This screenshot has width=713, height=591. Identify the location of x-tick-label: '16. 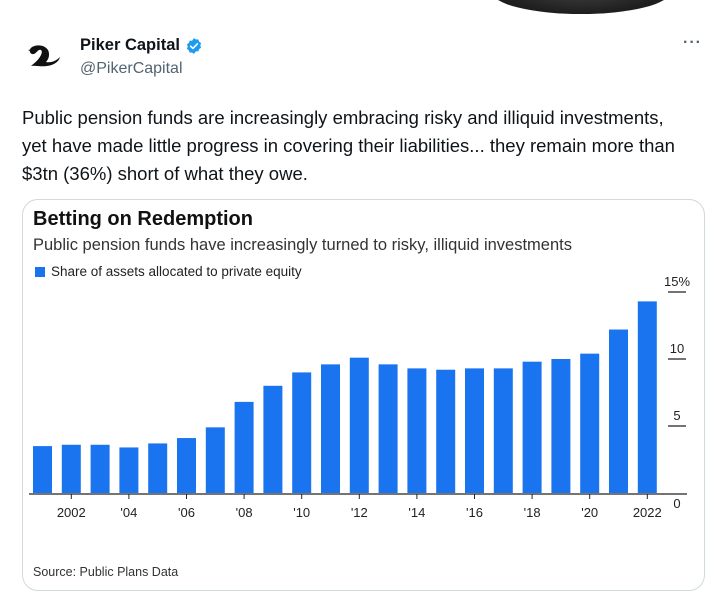
(474, 512).